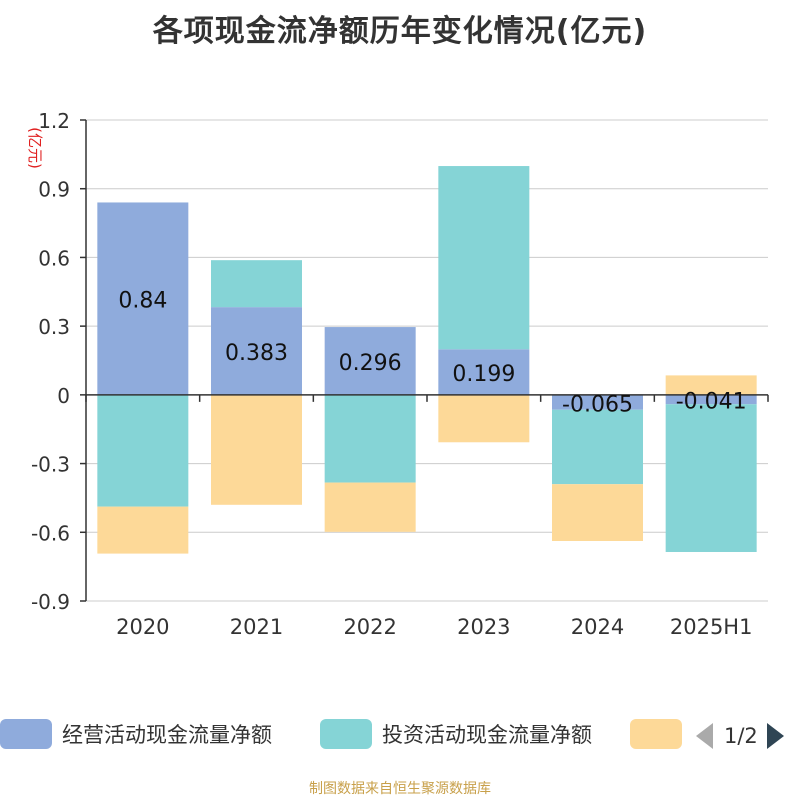 The width and height of the screenshot is (800, 800). Describe the element at coordinates (484, 258) in the screenshot. I see `bar-series1-2023` at that location.